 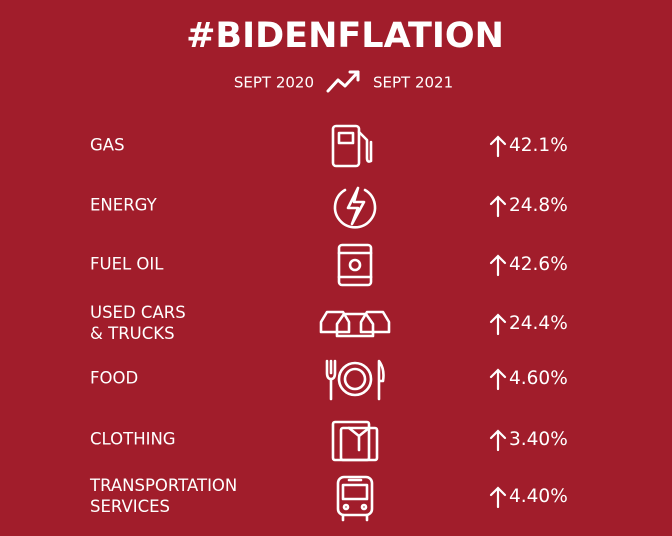 What do you see at coordinates (127, 264) in the screenshot?
I see `row-label: FUEL OIL` at bounding box center [127, 264].